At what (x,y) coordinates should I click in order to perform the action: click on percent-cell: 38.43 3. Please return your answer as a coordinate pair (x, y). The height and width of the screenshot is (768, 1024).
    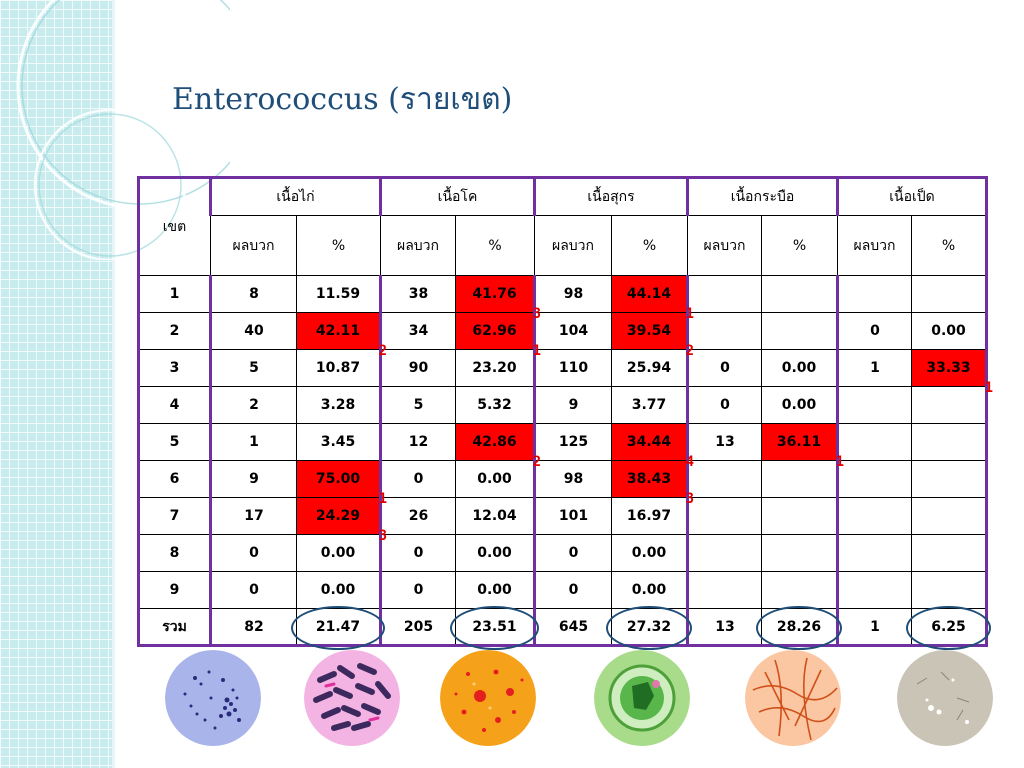
    Looking at the image, I should click on (652, 483).